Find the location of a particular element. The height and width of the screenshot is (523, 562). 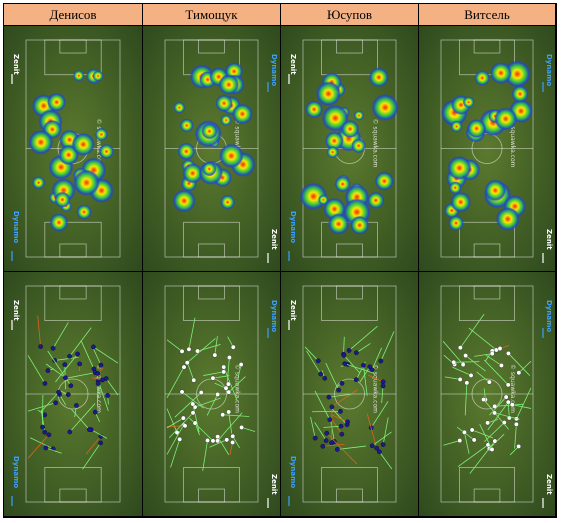

passmap-witsel: Zenit Dynamo © squawka.com is located at coordinates (487, 394).